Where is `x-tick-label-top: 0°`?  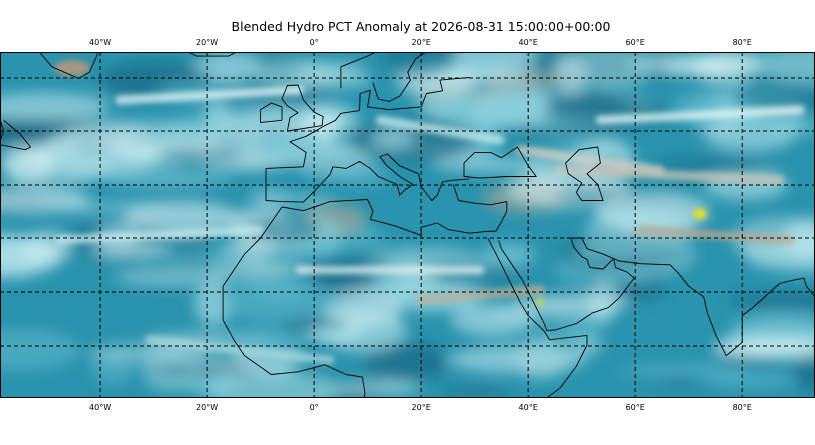 x-tick-label-top: 0° is located at coordinates (314, 42).